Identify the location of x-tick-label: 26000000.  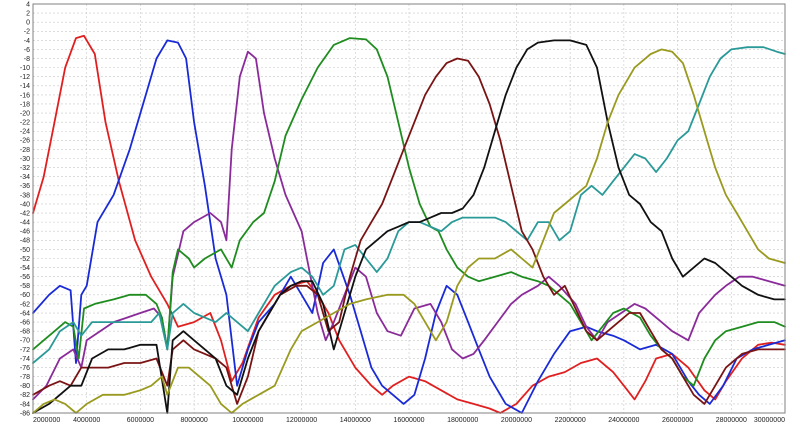
(677, 420).